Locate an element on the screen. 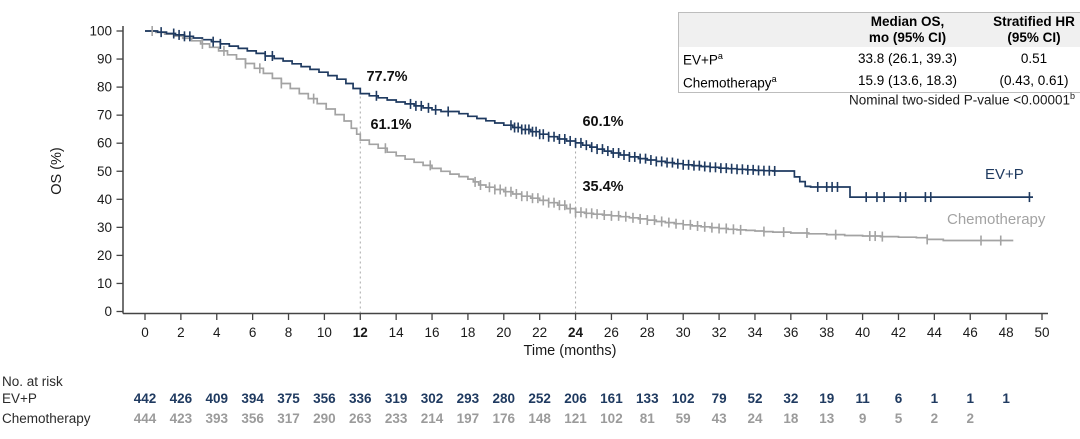 The height and width of the screenshot is (439, 1080). x-tick-label: 16 is located at coordinates (432, 332).